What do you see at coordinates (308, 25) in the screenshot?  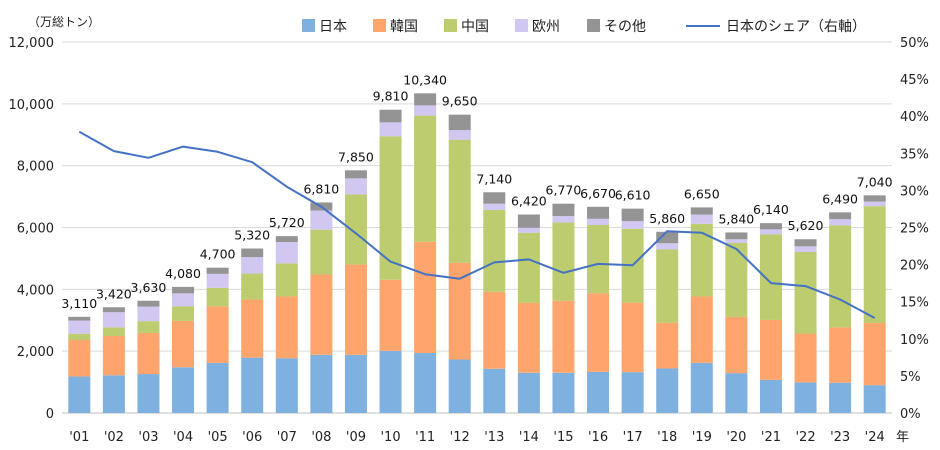 I see `legend-swatch` at bounding box center [308, 25].